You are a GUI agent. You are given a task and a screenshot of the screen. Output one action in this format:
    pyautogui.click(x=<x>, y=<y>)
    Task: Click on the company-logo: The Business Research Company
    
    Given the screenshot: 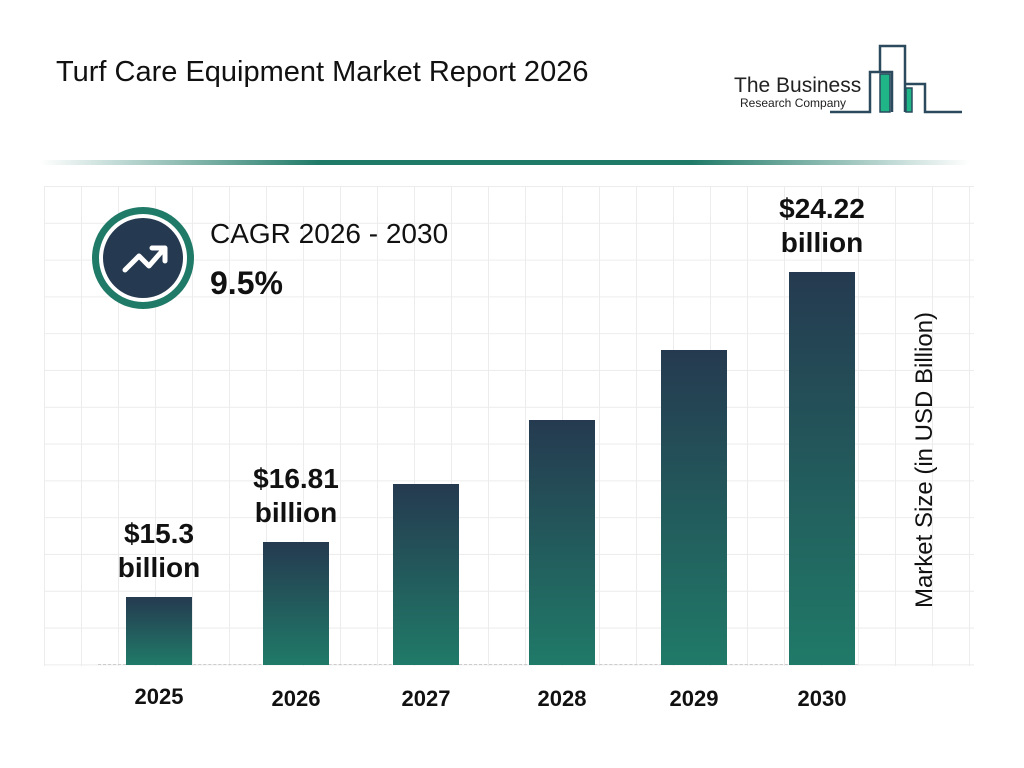 What is the action you would take?
    pyautogui.click(x=848, y=79)
    